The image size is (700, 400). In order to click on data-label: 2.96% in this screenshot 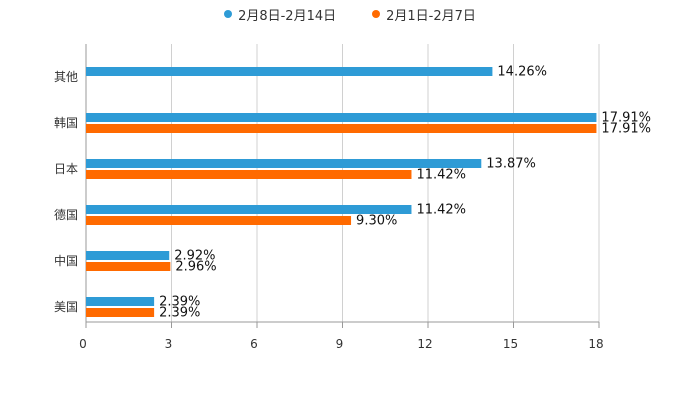, I will do `click(195, 267)`.